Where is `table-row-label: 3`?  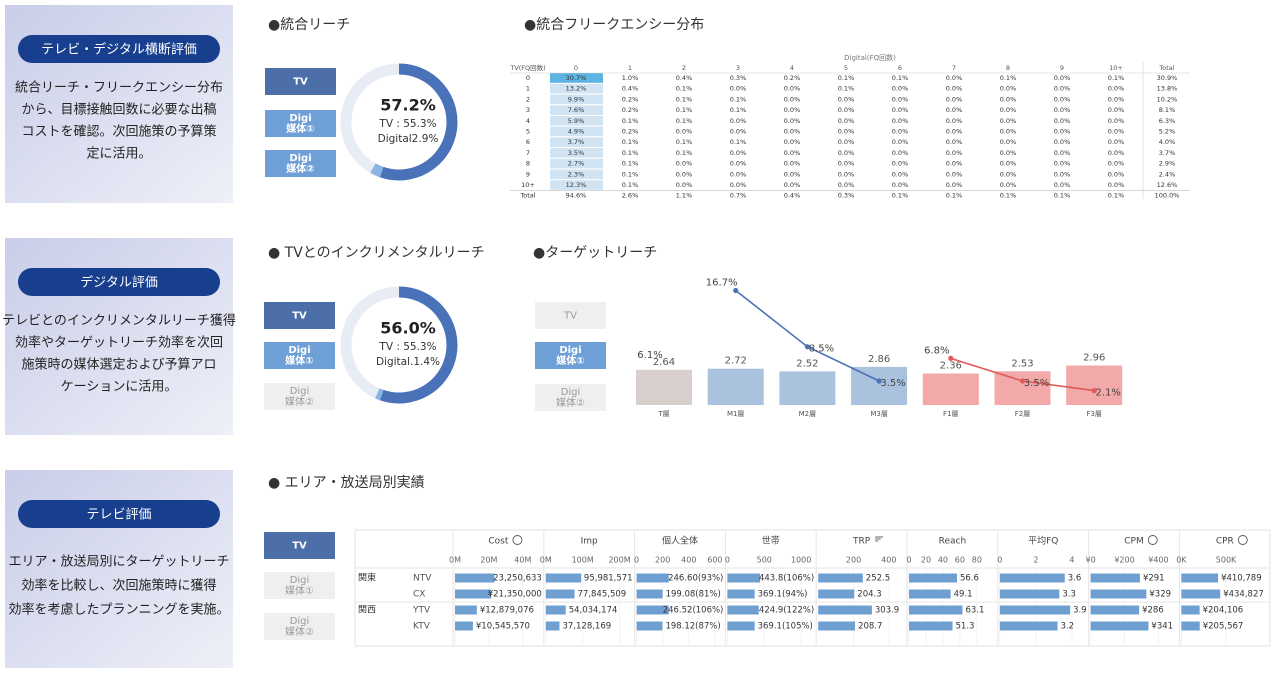 table-row-label: 3 is located at coordinates (528, 110).